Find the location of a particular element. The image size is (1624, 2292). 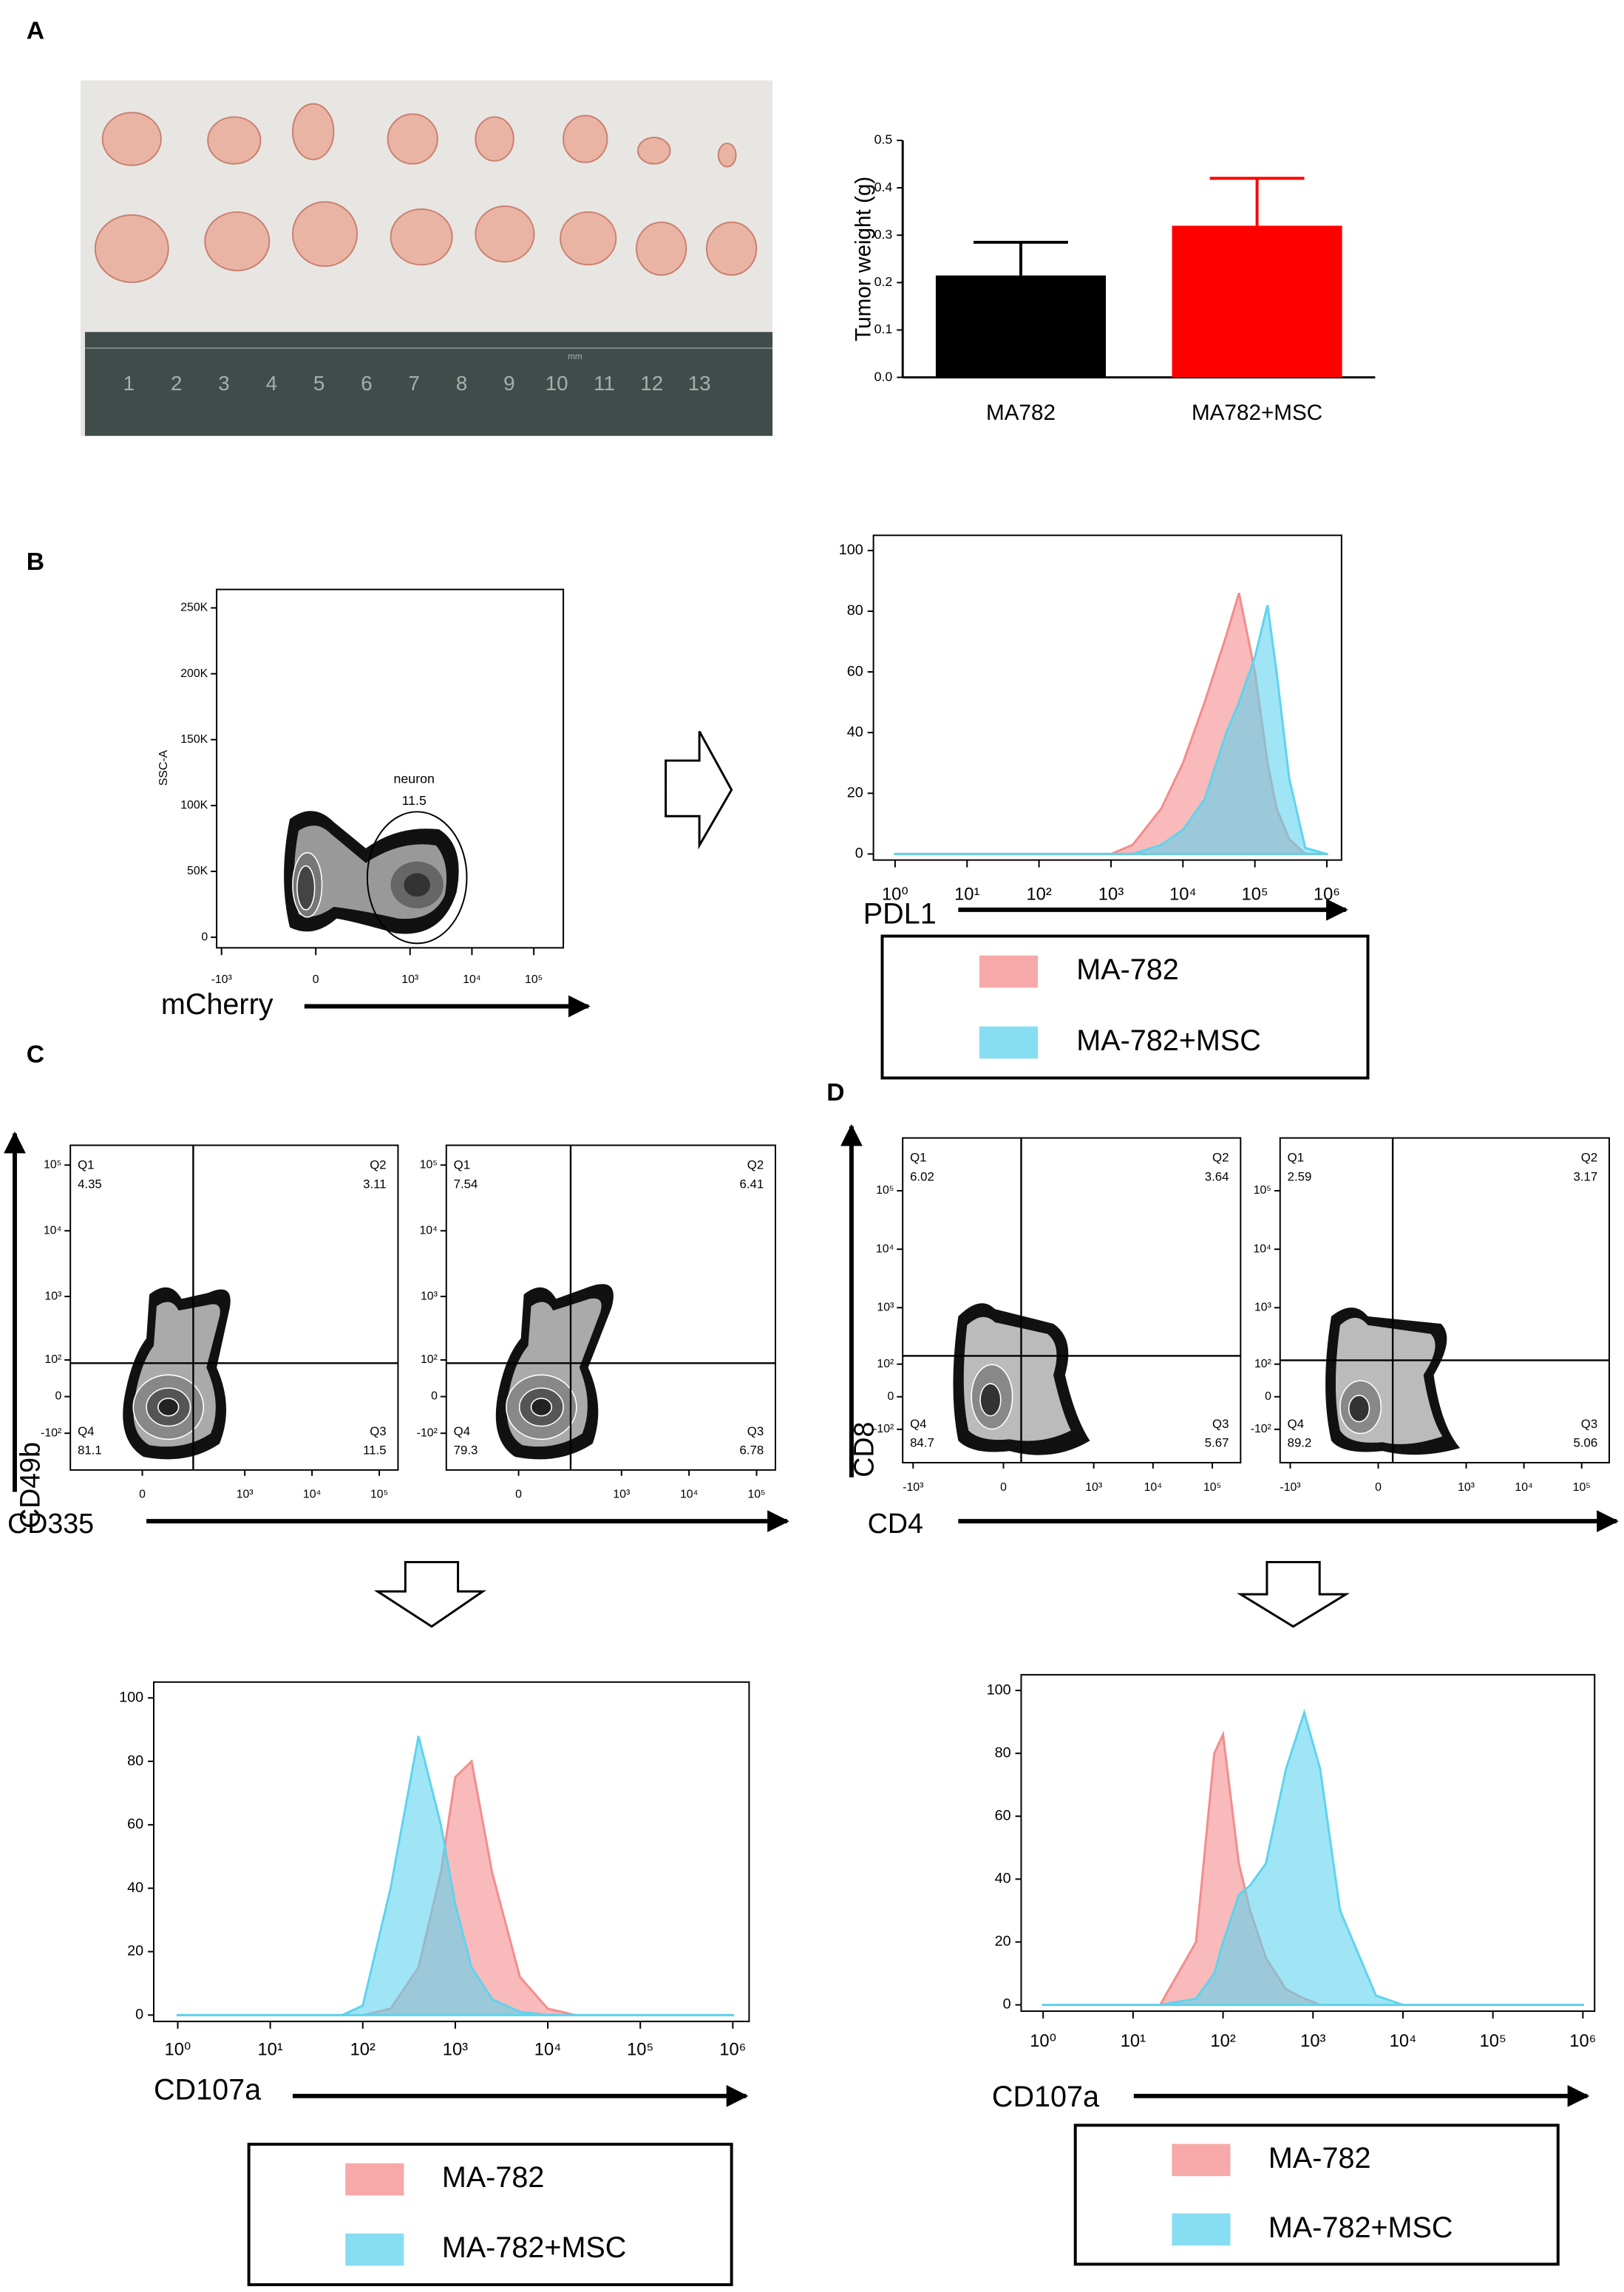

quadrant-value: 89.2 is located at coordinates (1300, 1443).